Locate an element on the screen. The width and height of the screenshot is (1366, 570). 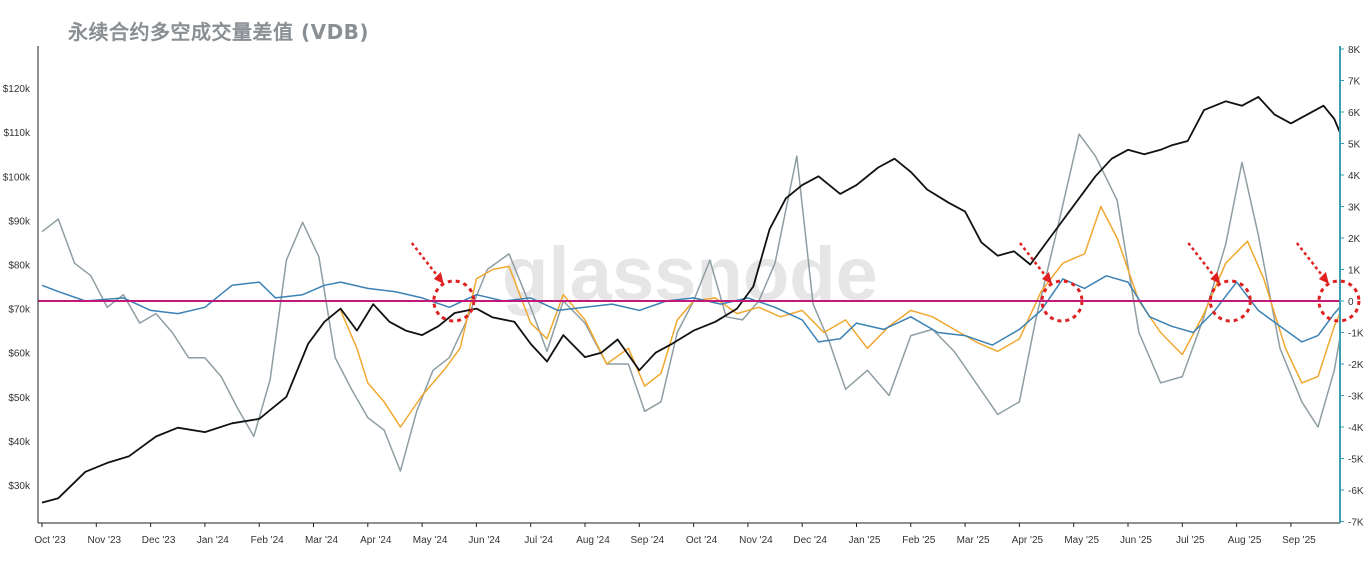
right-tick-label: -7K is located at coordinates (1356, 523).